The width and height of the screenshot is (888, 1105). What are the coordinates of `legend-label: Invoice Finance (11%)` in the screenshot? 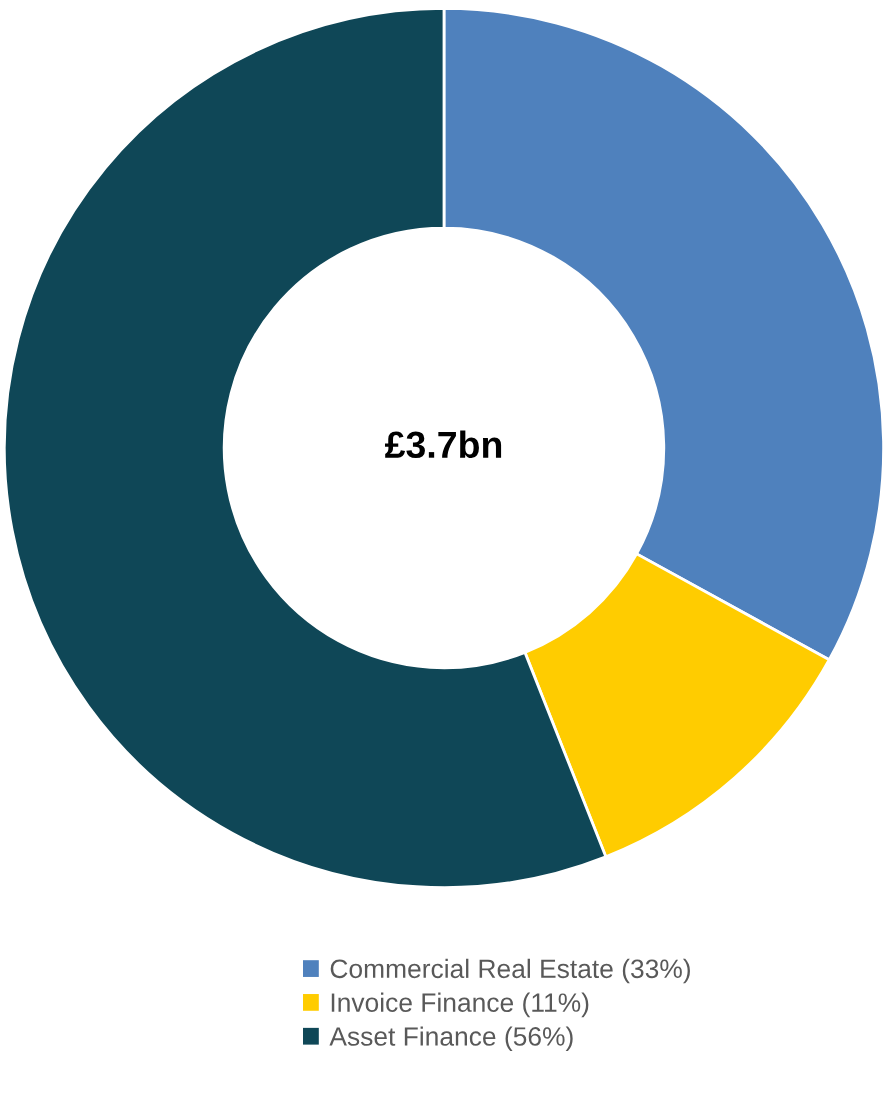 It's located at (460, 1005).